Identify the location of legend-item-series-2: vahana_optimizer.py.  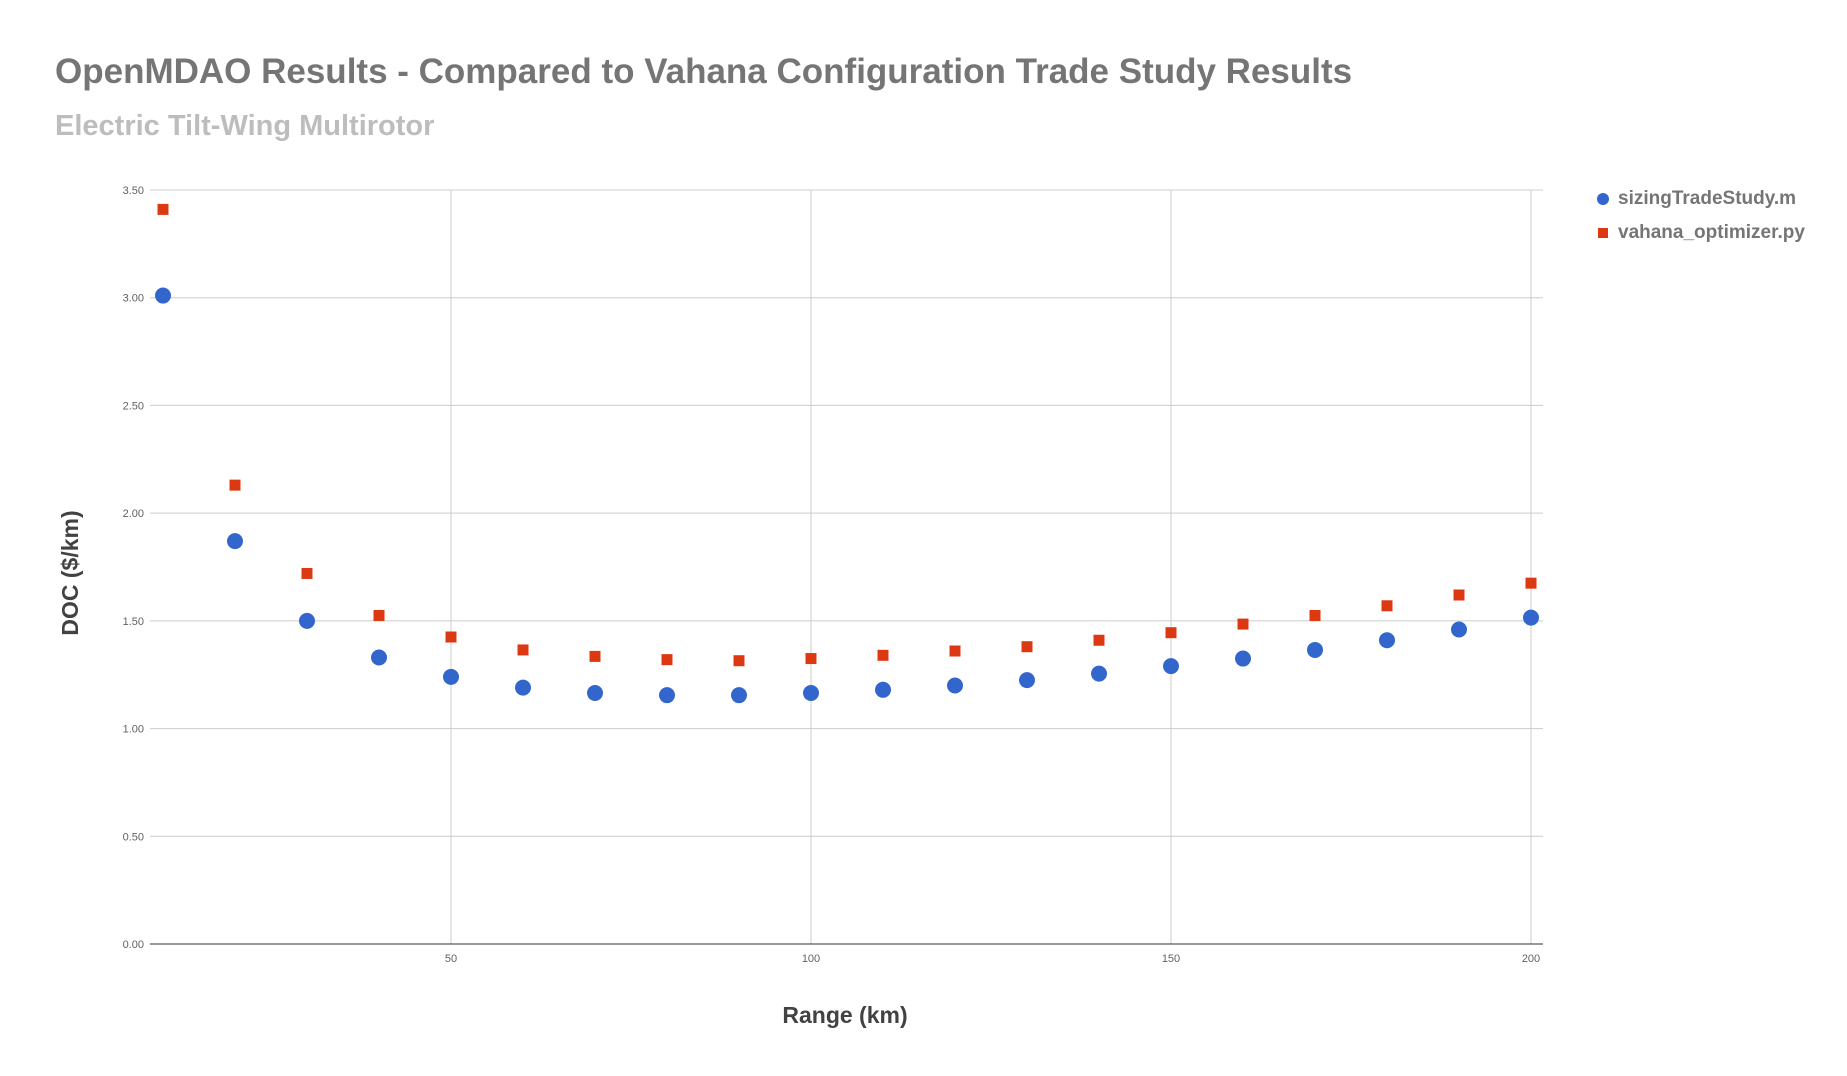
(1701, 233).